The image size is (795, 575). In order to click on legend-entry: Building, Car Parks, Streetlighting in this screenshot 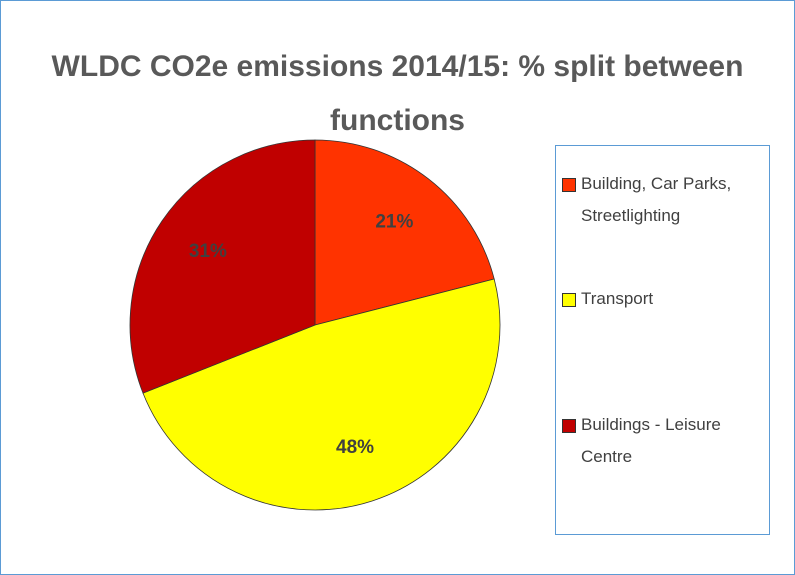, I will do `click(651, 200)`.